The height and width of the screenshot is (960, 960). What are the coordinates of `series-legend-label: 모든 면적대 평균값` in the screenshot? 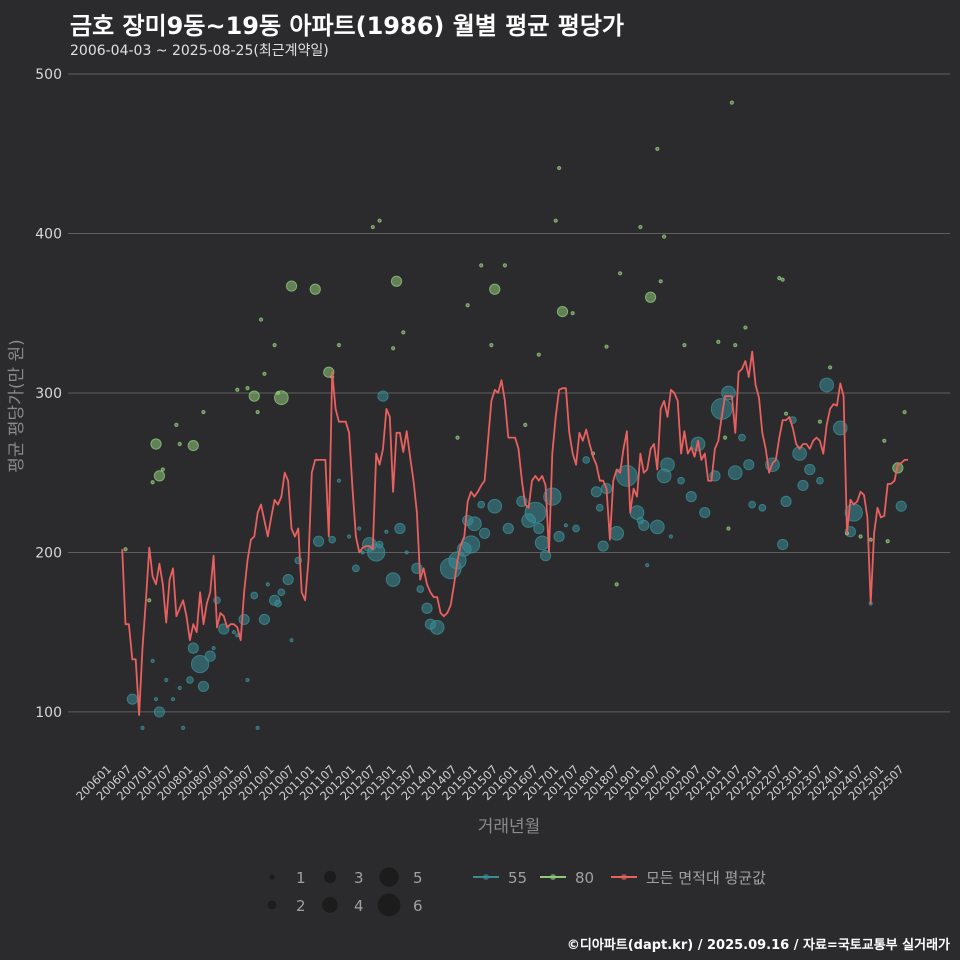 It's located at (706, 878).